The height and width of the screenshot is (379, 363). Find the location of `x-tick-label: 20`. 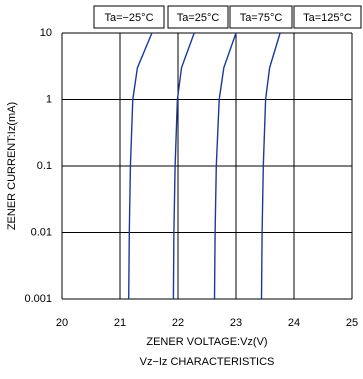

x-tick-label: 20 is located at coordinates (62, 323).